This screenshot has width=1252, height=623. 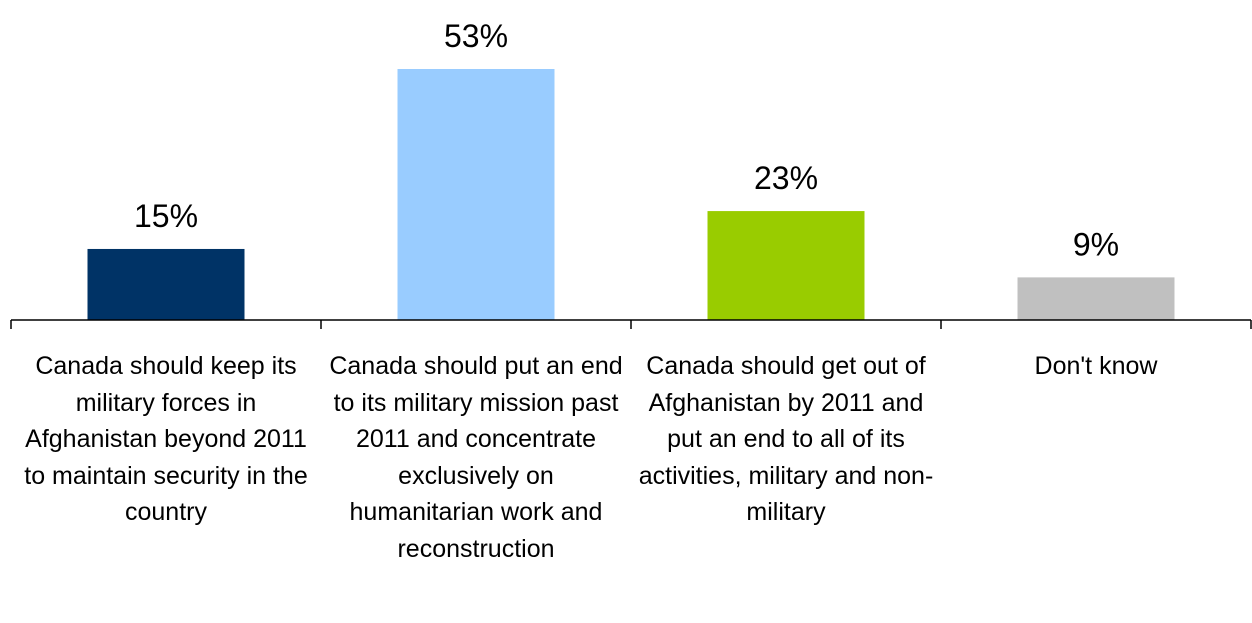 What do you see at coordinates (786, 178) in the screenshot?
I see `data-label: 23%` at bounding box center [786, 178].